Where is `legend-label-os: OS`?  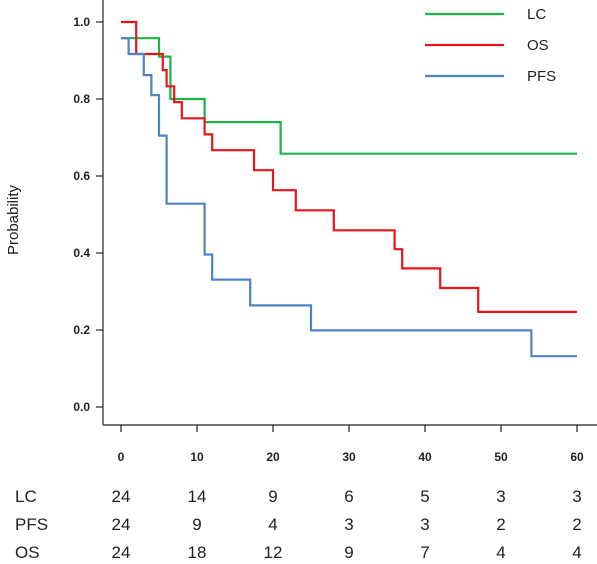 legend-label-os: OS is located at coordinates (538, 45).